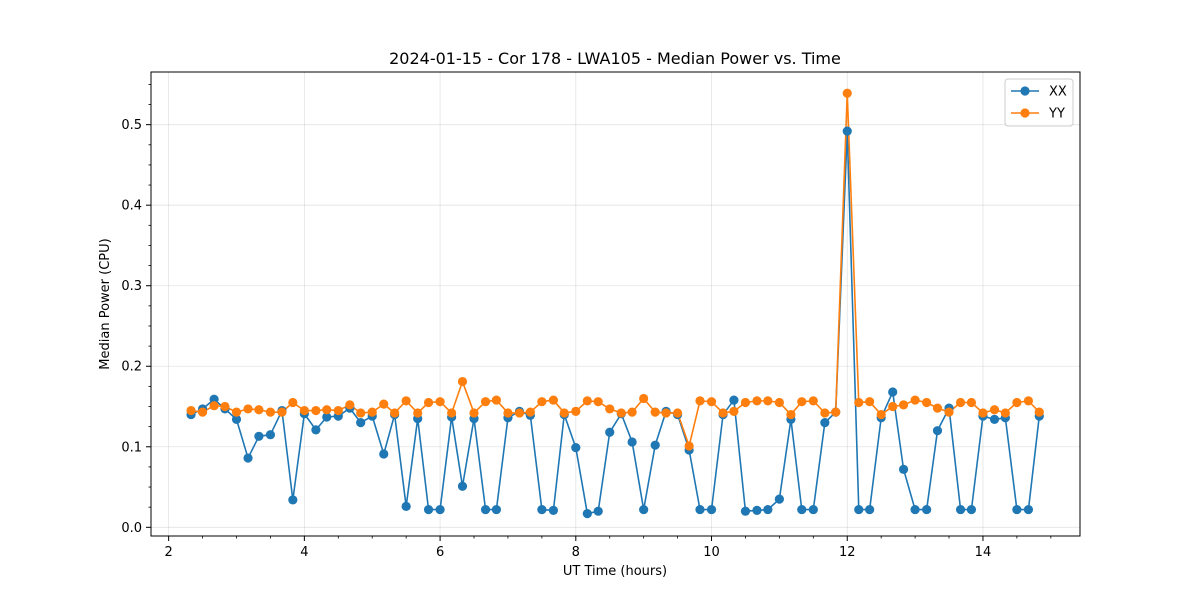  I want to click on legend-marker-xx, so click(1025, 91).